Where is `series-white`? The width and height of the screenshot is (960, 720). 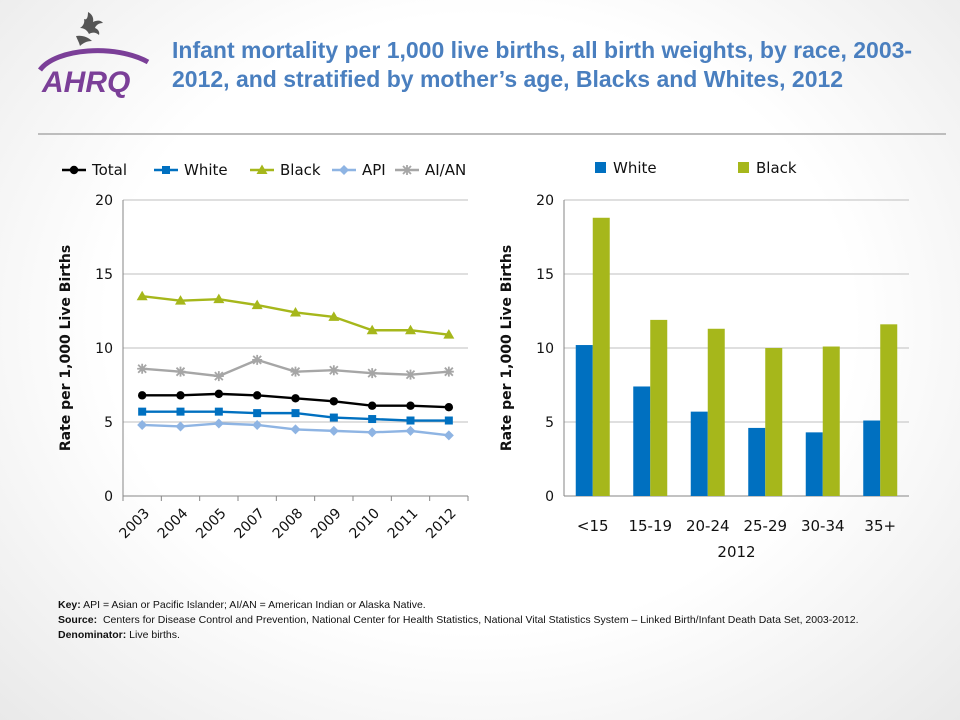 series-white is located at coordinates (295, 416).